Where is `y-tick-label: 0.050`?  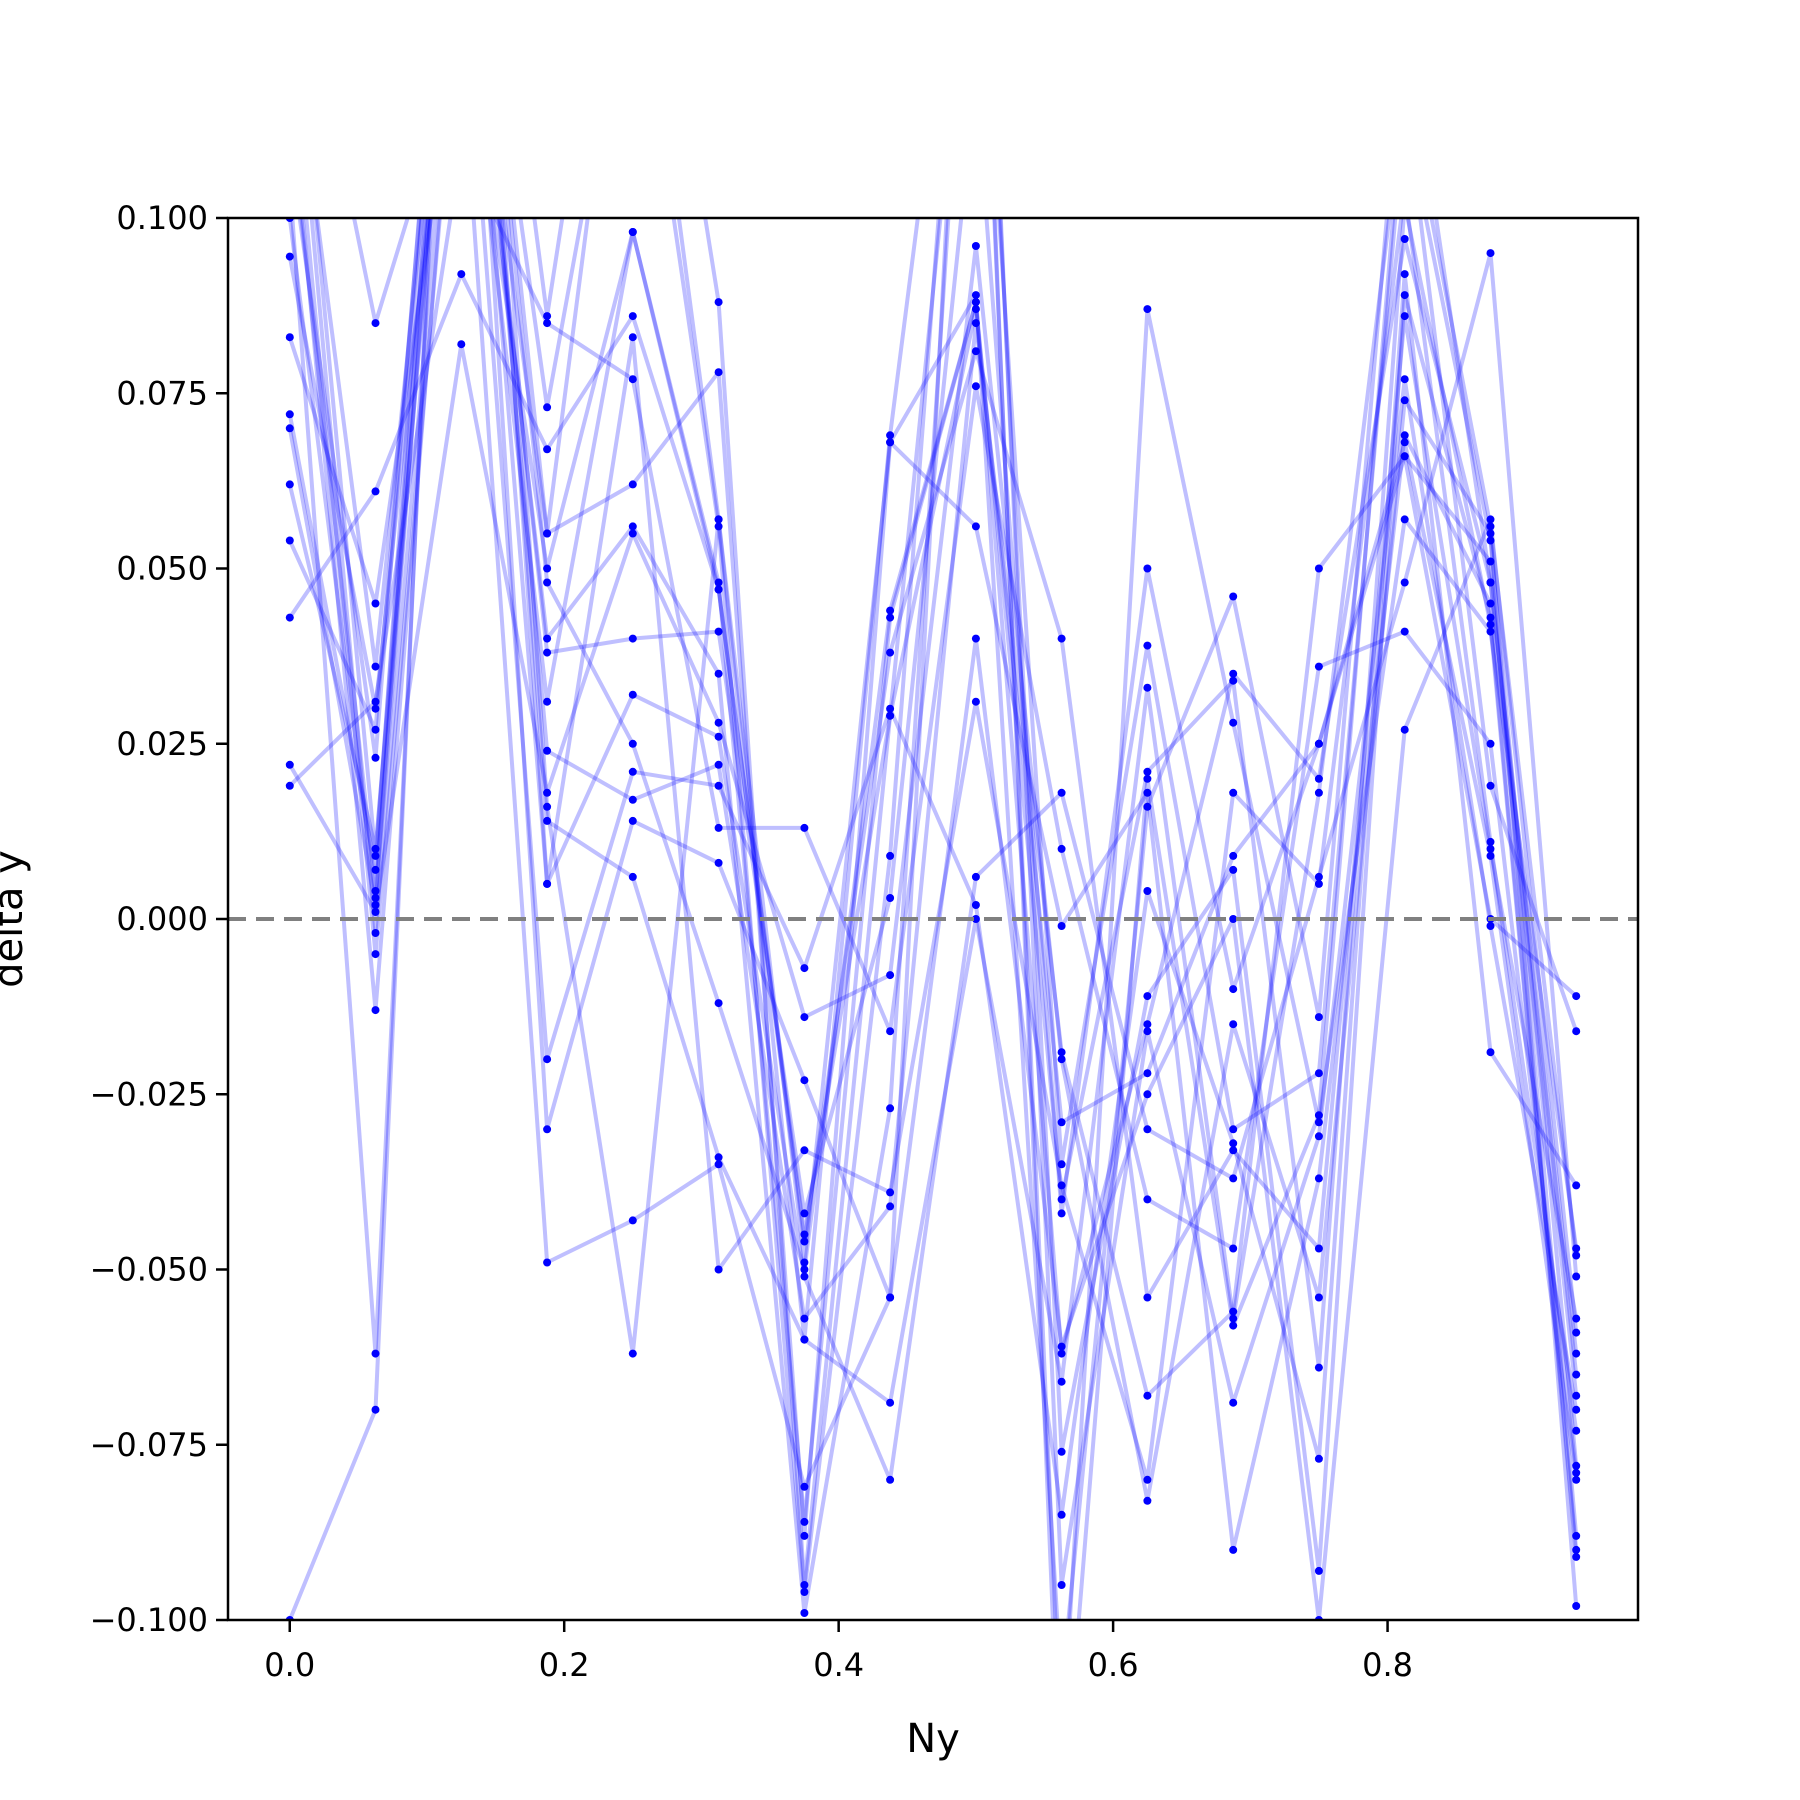 y-tick-label: 0.050 is located at coordinates (162, 569).